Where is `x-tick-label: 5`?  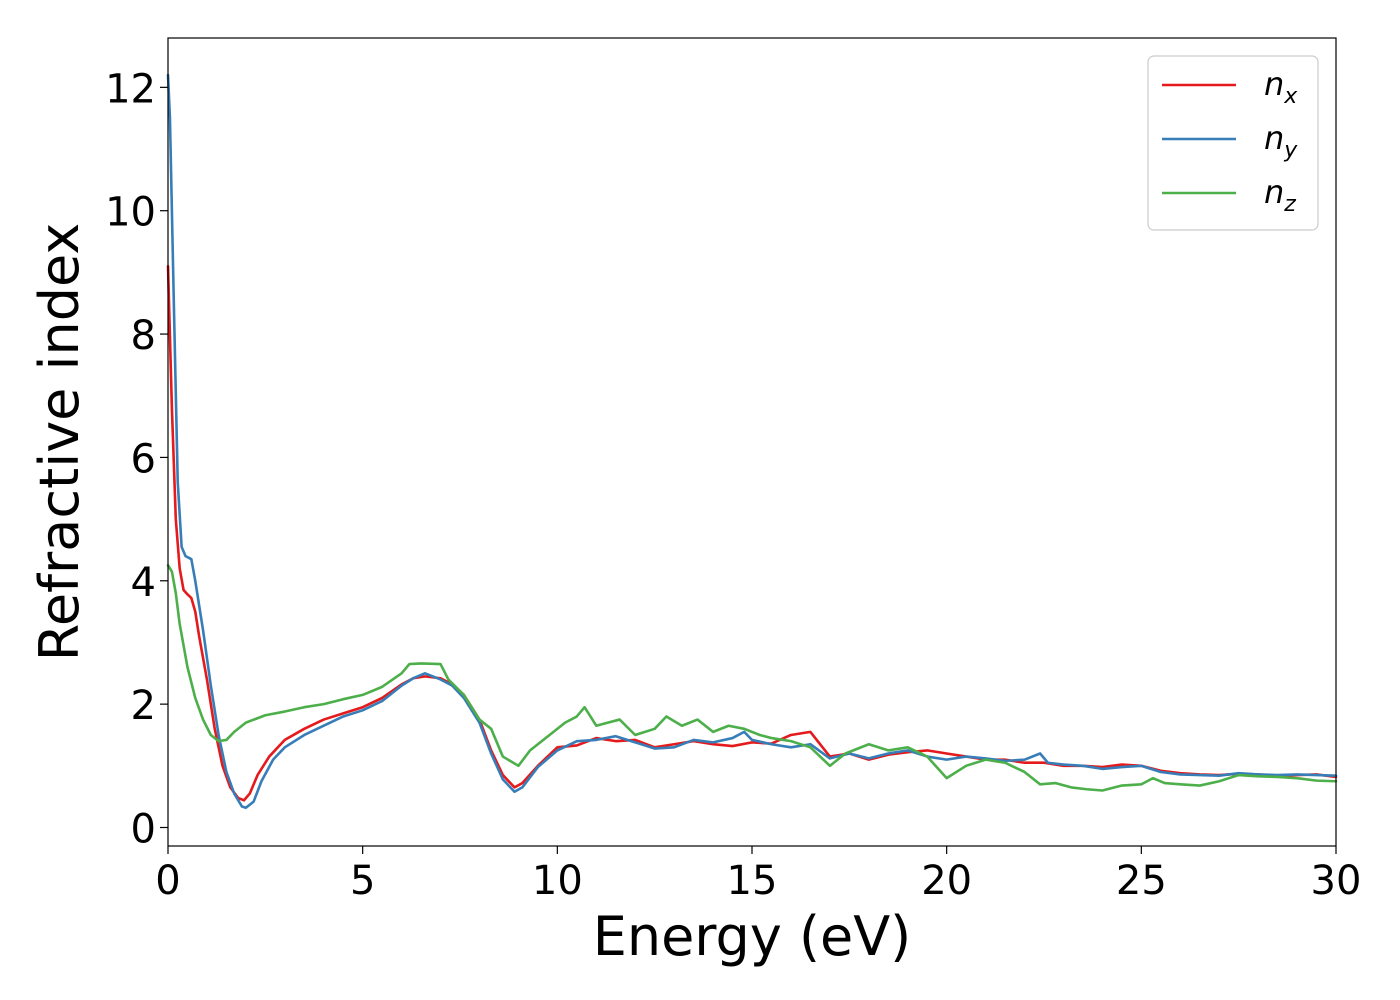
x-tick-label: 5 is located at coordinates (362, 881).